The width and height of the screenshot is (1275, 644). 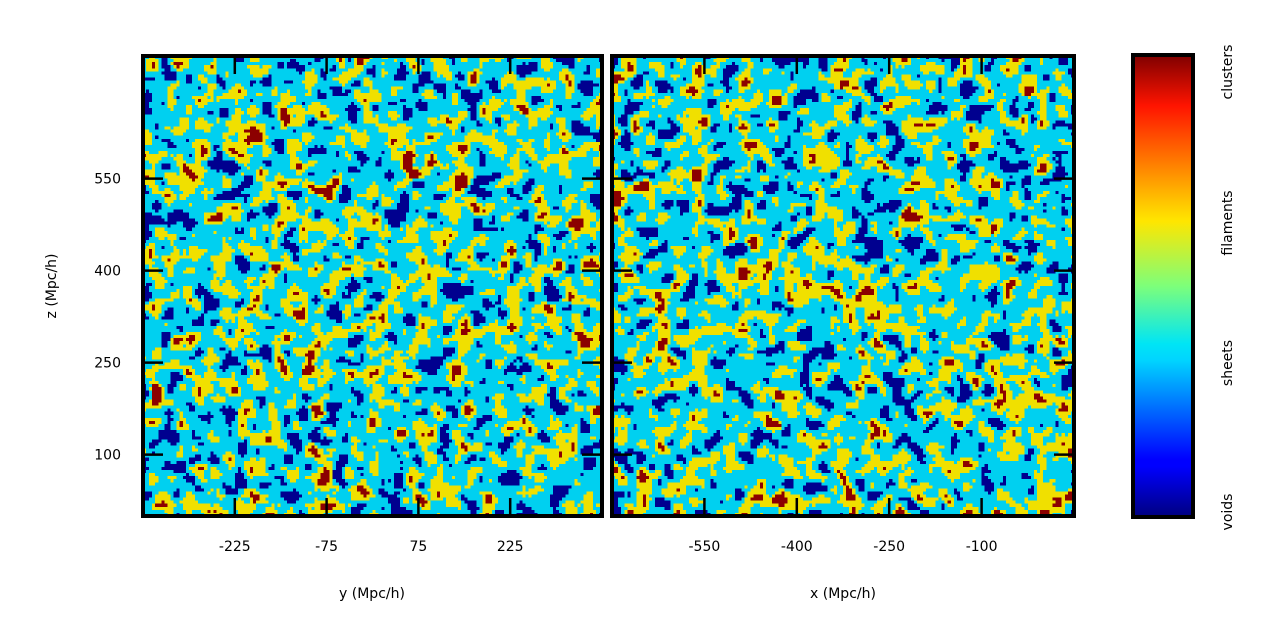 I want to click on left-ytick-label-0: 100, so click(x=107, y=456).